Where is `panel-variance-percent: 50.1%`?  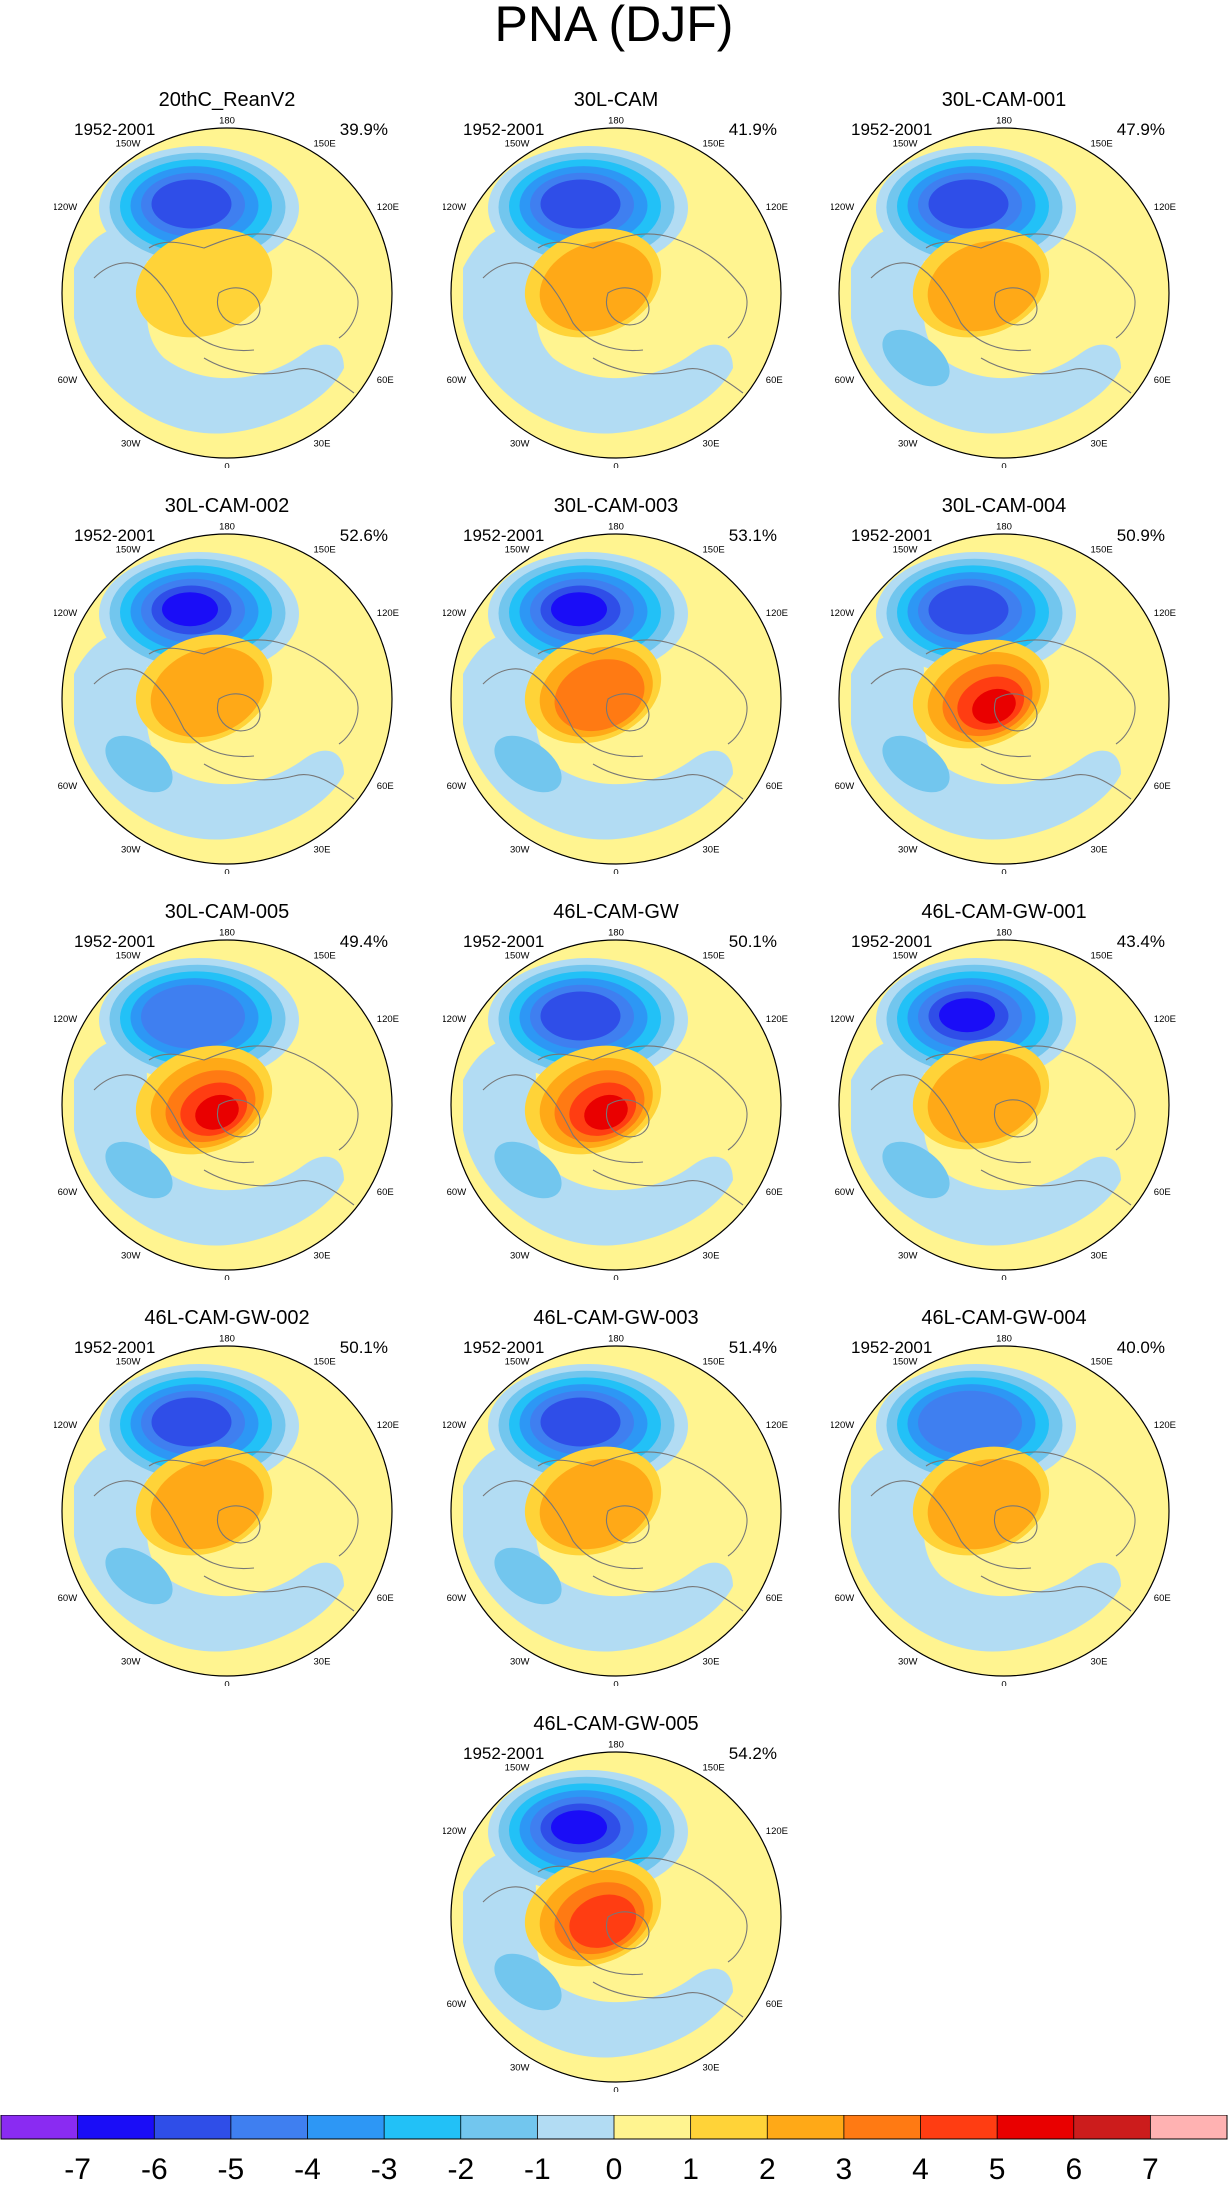 panel-variance-percent: 50.1% is located at coordinates (363, 1347).